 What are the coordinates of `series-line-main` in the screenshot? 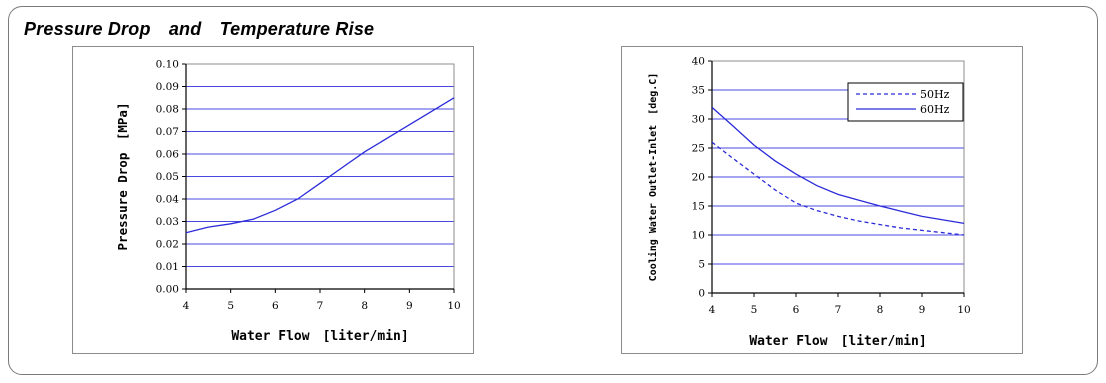 It's located at (320, 165).